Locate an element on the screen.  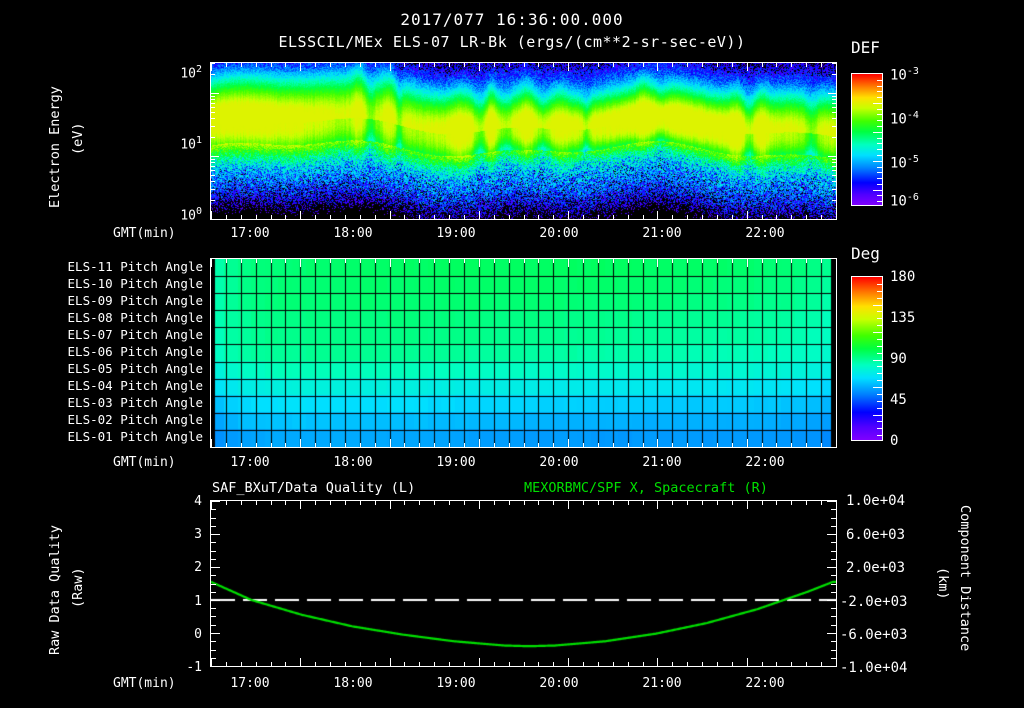
panel2-xtick-5: 22:00 is located at coordinates (765, 462).